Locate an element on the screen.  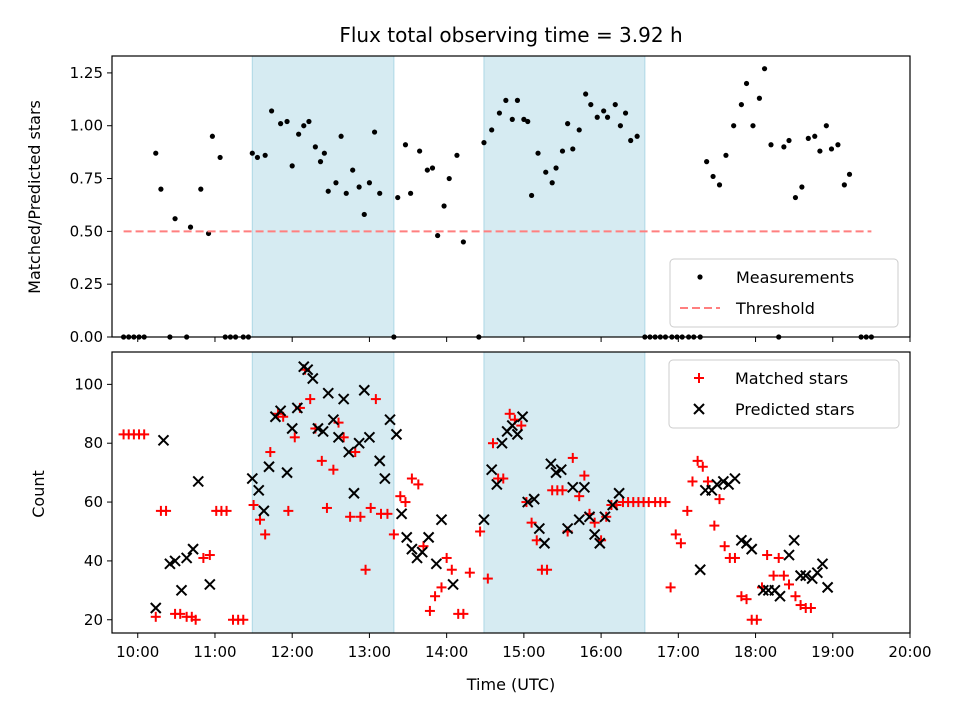
legend-label: Threshold is located at coordinates (775, 308).